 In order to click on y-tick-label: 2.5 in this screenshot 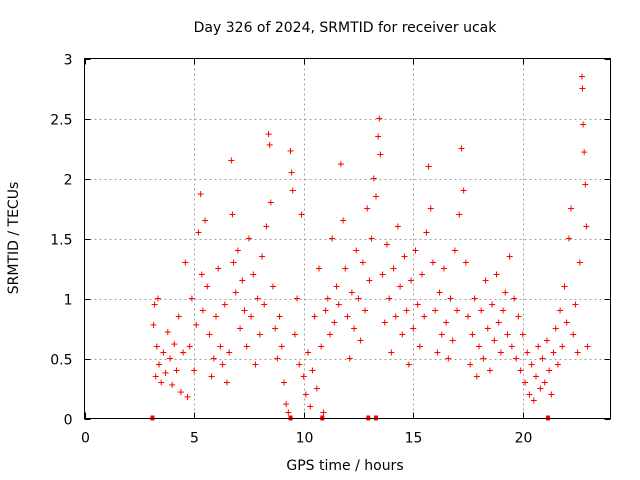, I will do `click(61, 121)`.